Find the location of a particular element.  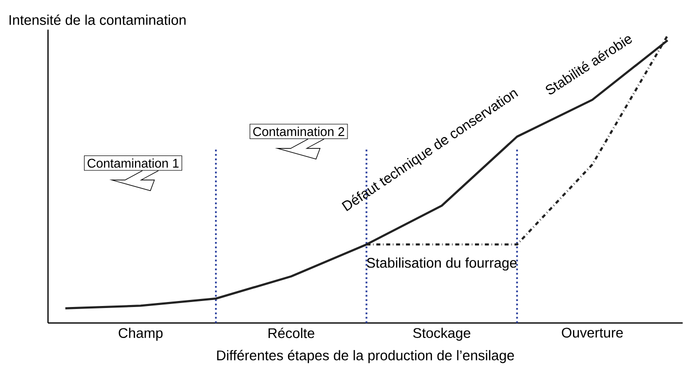

y-axis-title: Intensité de la contamination is located at coordinates (98, 19).